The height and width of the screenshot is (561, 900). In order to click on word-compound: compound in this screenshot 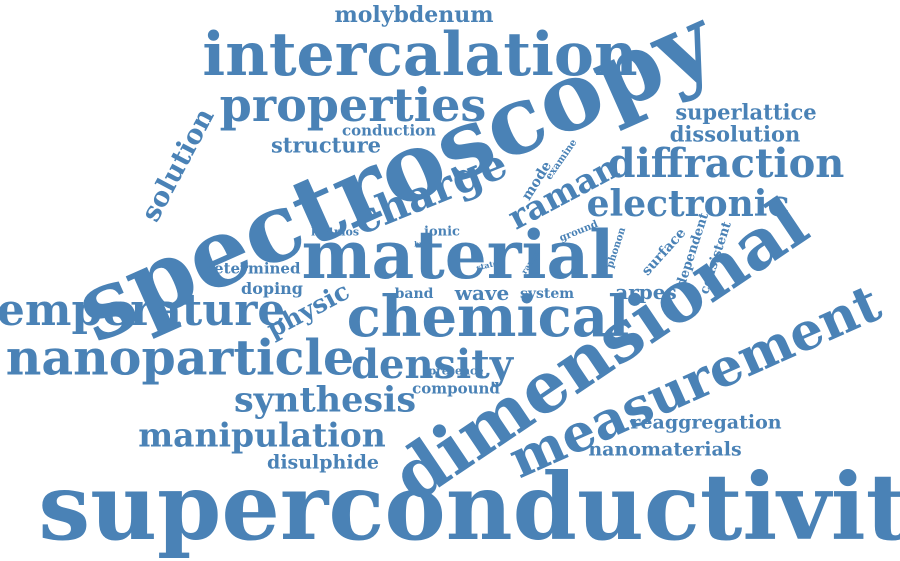, I will do `click(456, 388)`.